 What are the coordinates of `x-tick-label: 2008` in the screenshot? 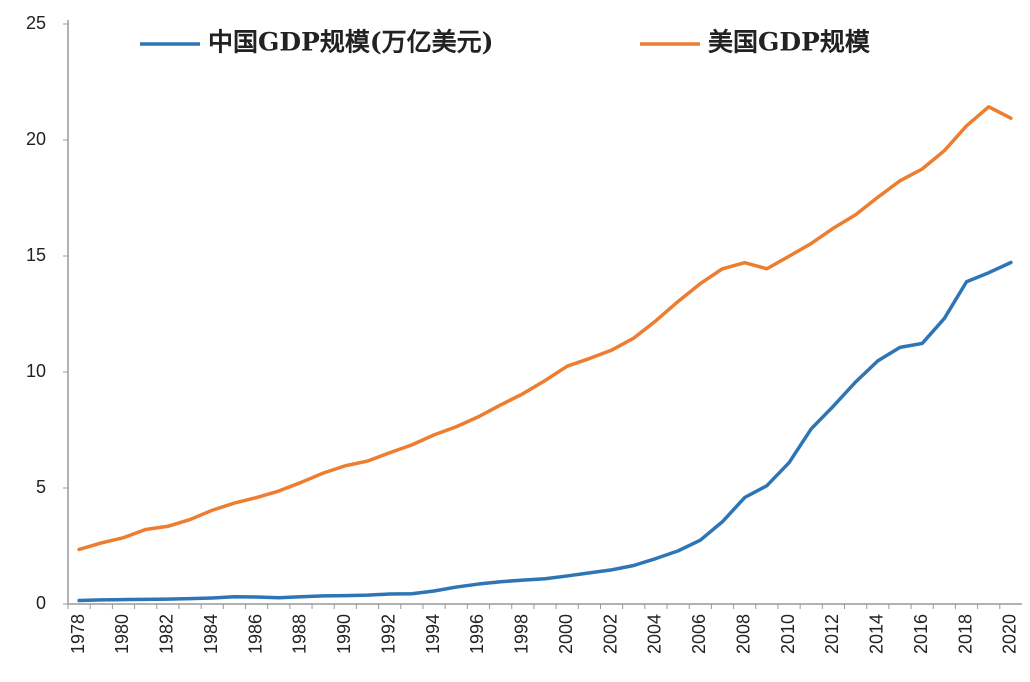 It's located at (743, 634).